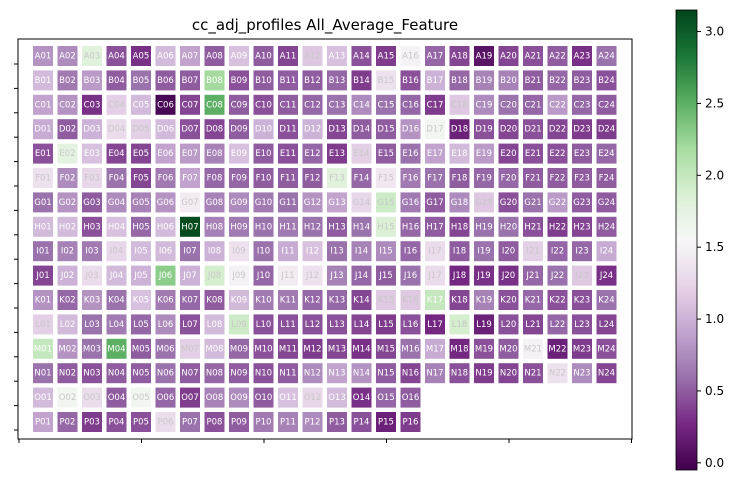  Describe the element at coordinates (459, 154) in the screenshot. I see `cell-label: E18` at that location.